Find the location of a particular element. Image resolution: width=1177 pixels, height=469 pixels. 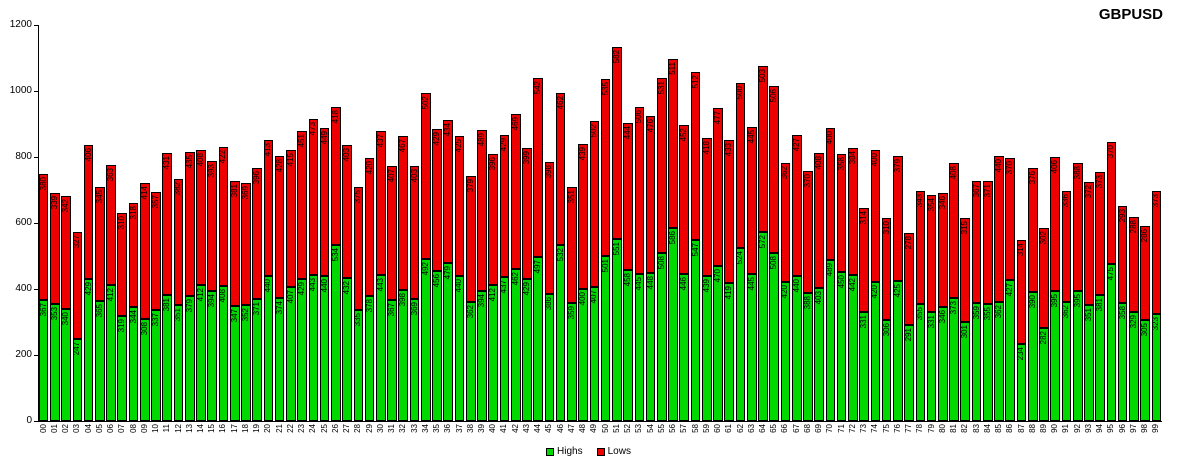

highs-segment: 547 is located at coordinates (696, 330).